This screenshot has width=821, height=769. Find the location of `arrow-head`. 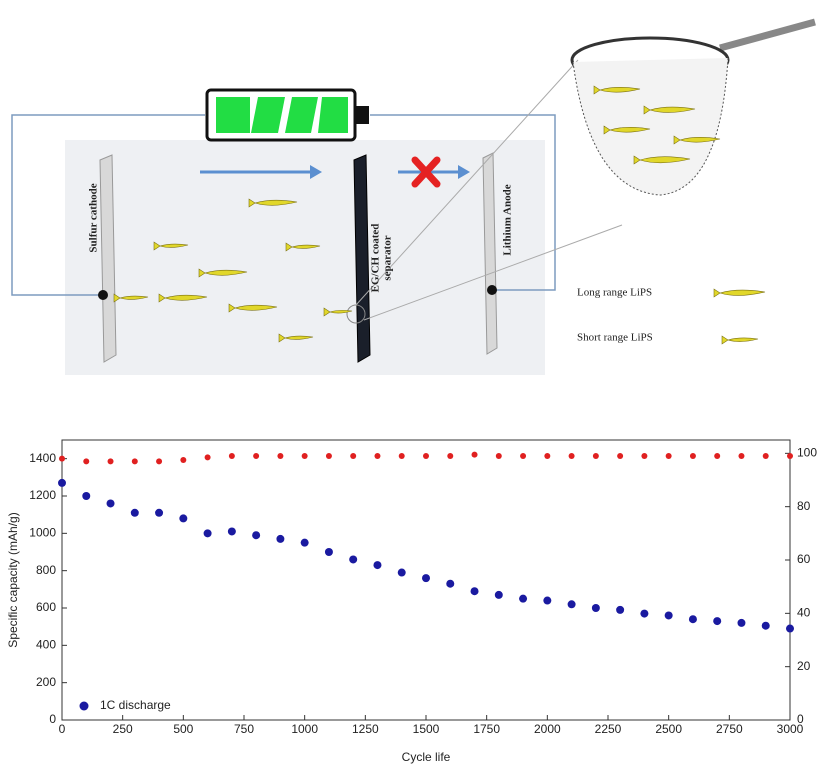

arrow-head is located at coordinates (464, 172).